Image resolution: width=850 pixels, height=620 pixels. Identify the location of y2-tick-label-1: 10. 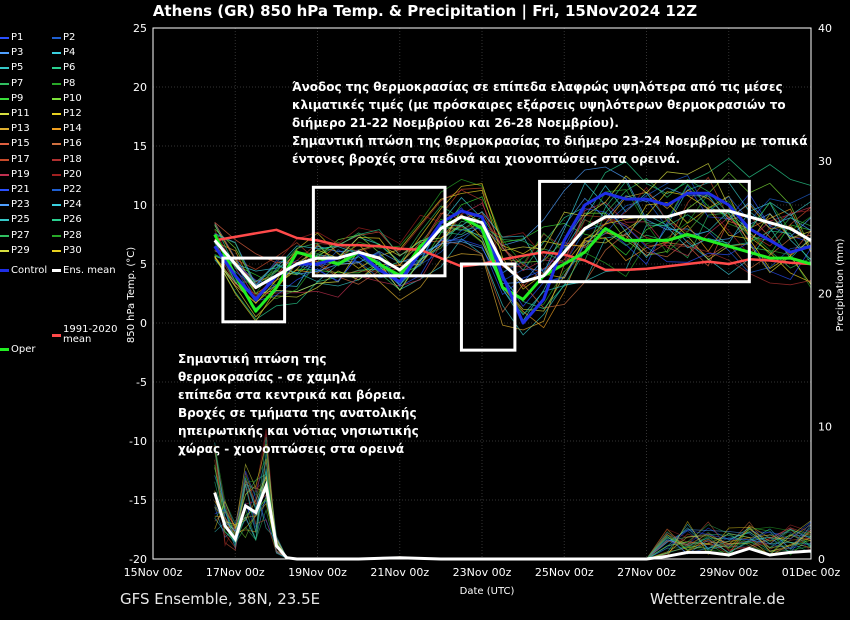
(825, 426).